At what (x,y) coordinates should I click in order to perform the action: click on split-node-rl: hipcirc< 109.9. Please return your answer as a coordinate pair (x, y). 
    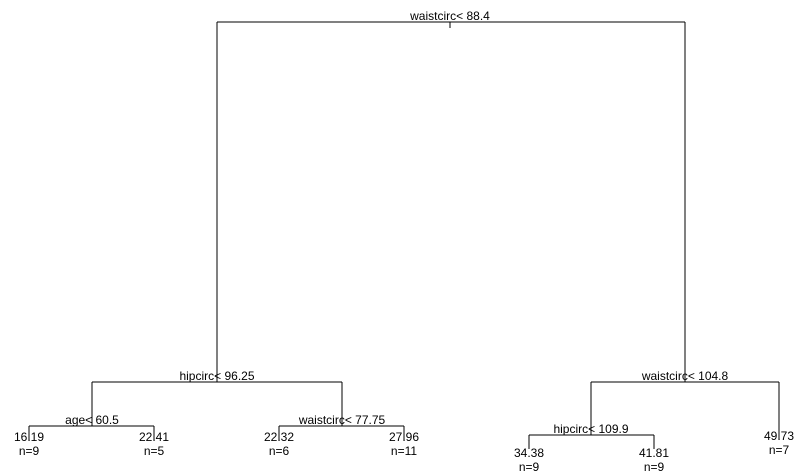
    Looking at the image, I should click on (591, 435).